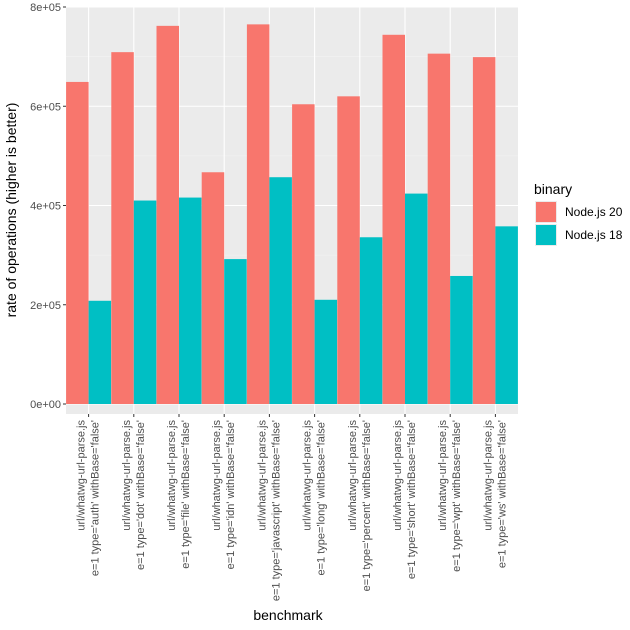 The height and width of the screenshot is (630, 630). I want to click on y-tick-label: 6e+05, so click(45, 107).